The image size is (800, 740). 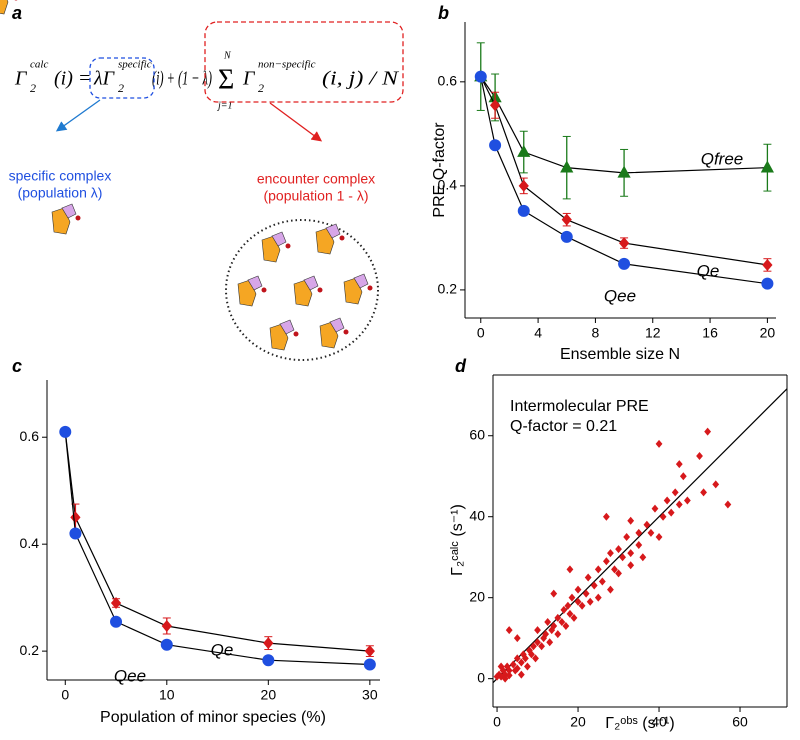 What do you see at coordinates (708, 270) in the screenshot?
I see `series-label: Qe` at bounding box center [708, 270].